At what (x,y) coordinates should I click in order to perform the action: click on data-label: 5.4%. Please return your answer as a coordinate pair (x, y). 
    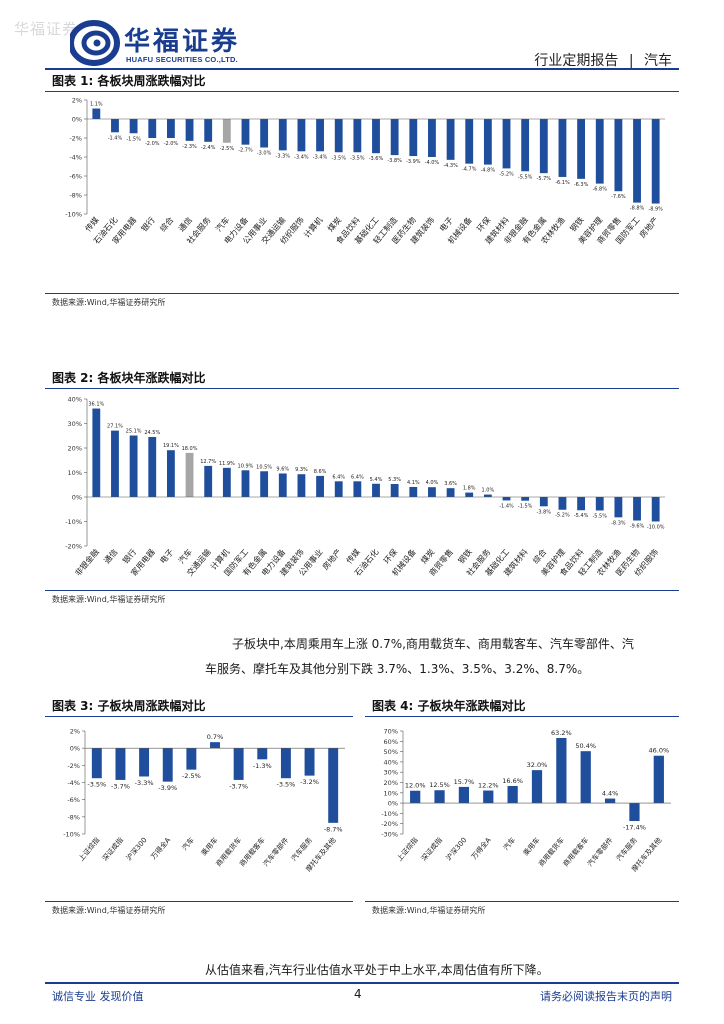
    Looking at the image, I should click on (376, 480).